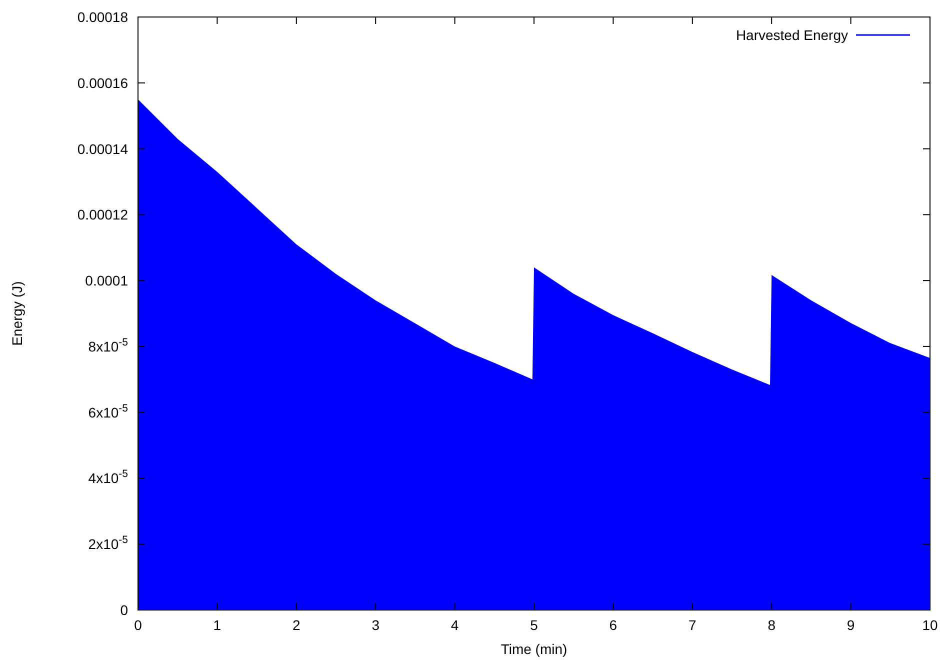 This screenshot has height=668, width=944. What do you see at coordinates (534, 649) in the screenshot?
I see `x-axis-title: Time (min)` at bounding box center [534, 649].